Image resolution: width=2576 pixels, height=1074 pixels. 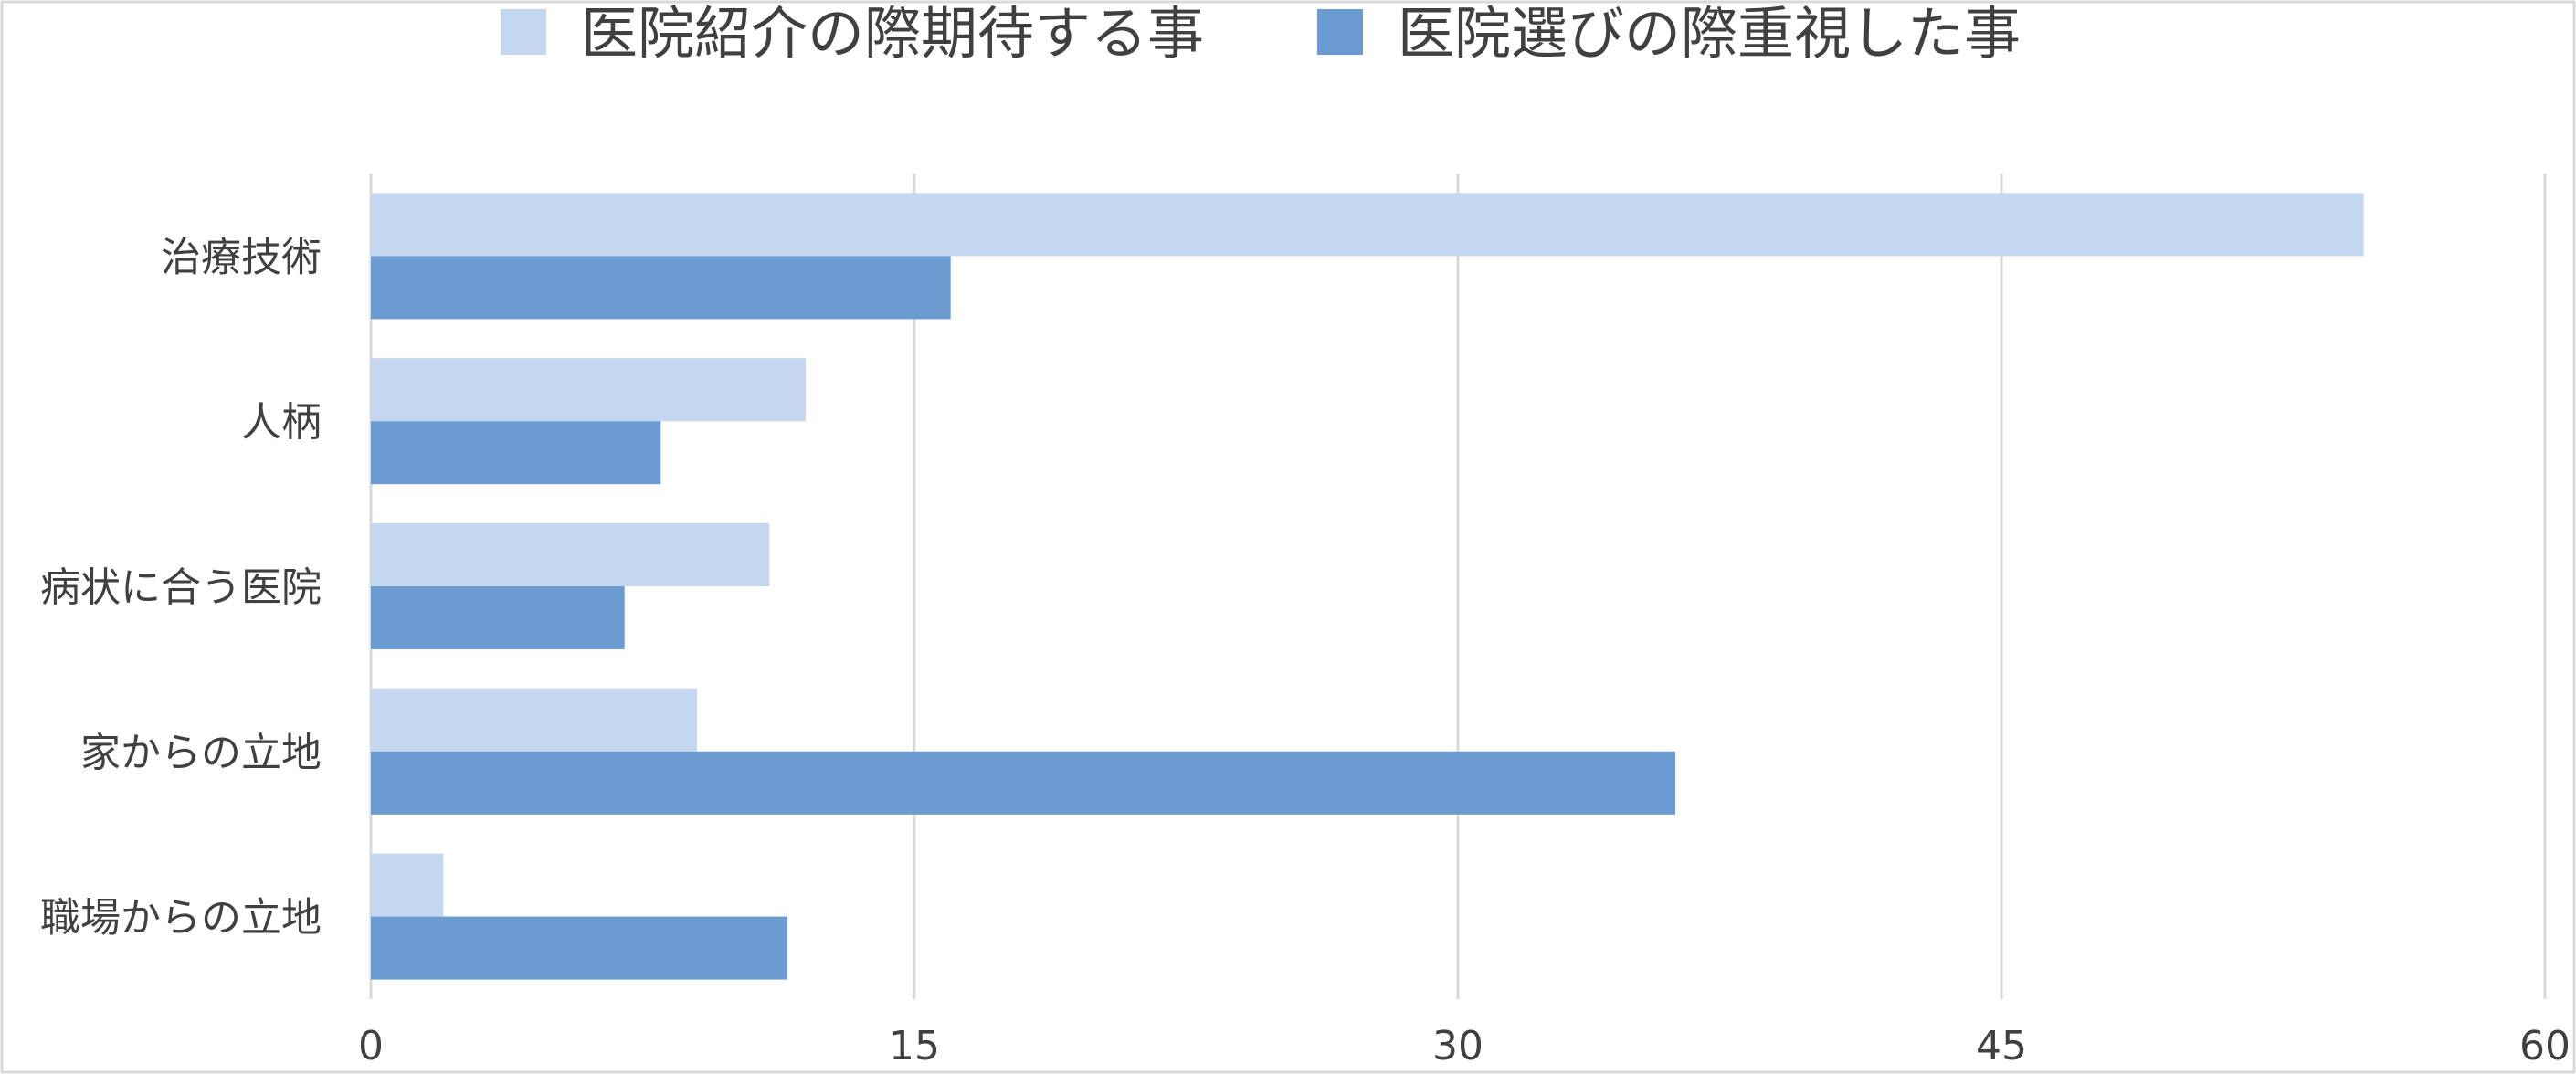 What do you see at coordinates (181, 587) in the screenshot?
I see `category-label-3: 病状に合う医院` at bounding box center [181, 587].